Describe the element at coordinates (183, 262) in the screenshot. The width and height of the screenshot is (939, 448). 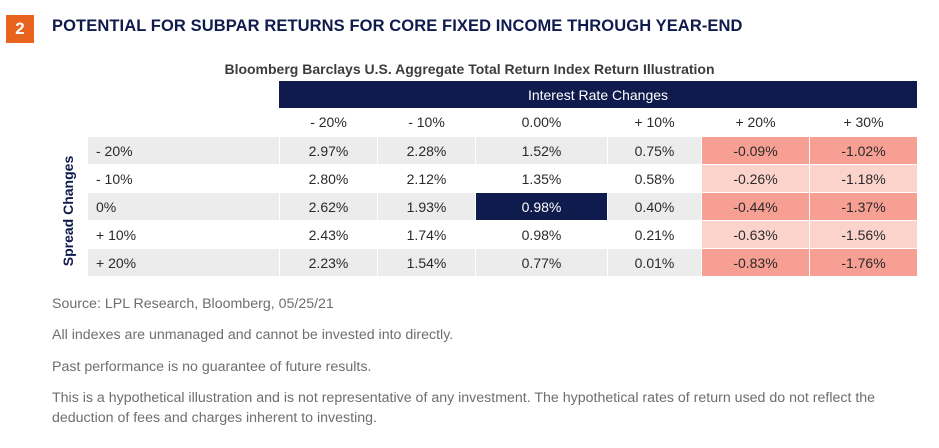
I see `row-label: + 20%` at that location.